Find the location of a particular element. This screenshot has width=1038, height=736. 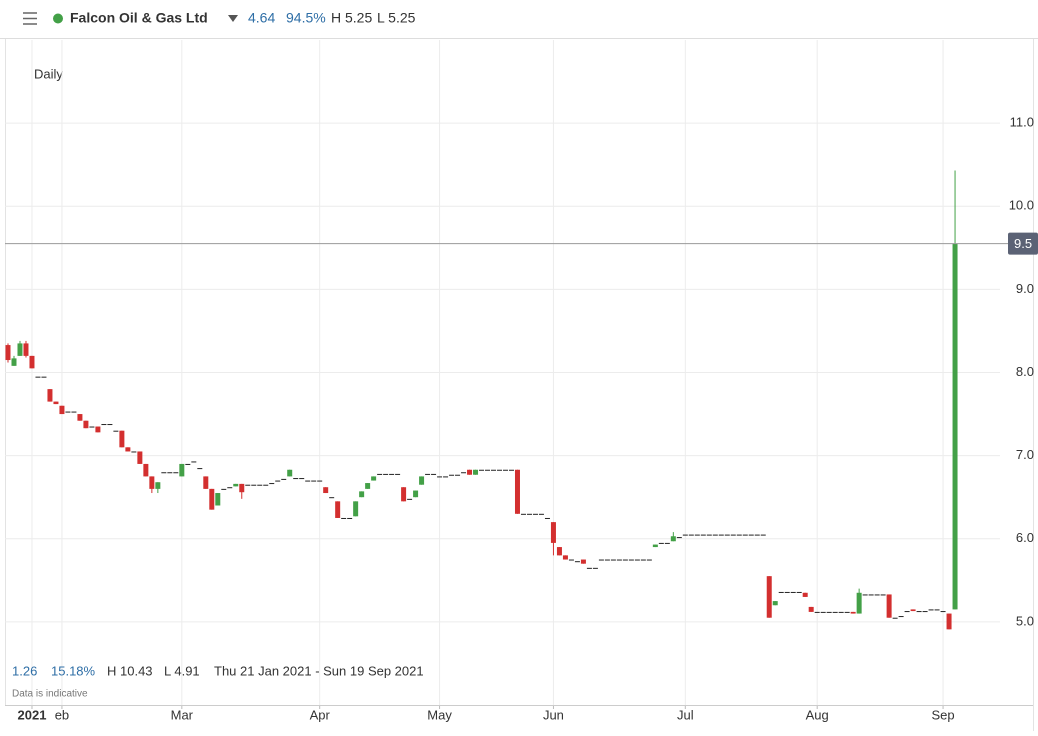

dropdown-arrow is located at coordinates (233, 18).